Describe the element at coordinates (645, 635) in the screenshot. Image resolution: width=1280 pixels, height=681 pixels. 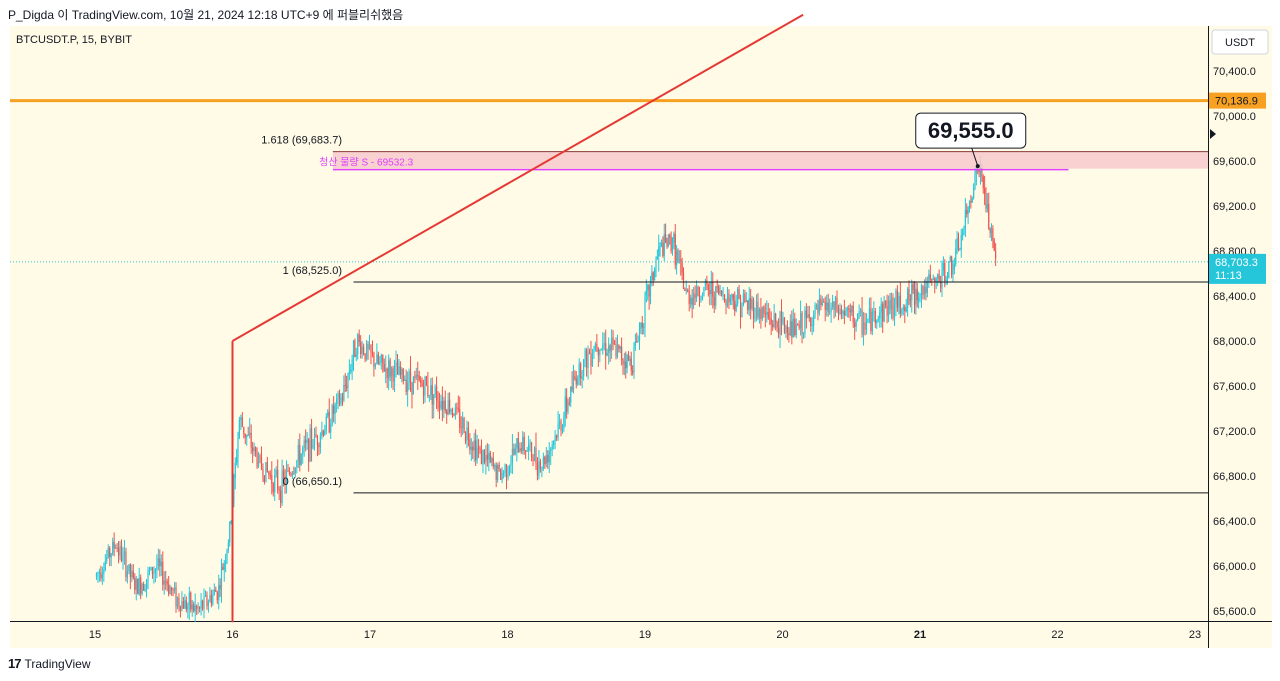
I see `time-axis: 15 16 17 18 19 20 21 22 23` at that location.